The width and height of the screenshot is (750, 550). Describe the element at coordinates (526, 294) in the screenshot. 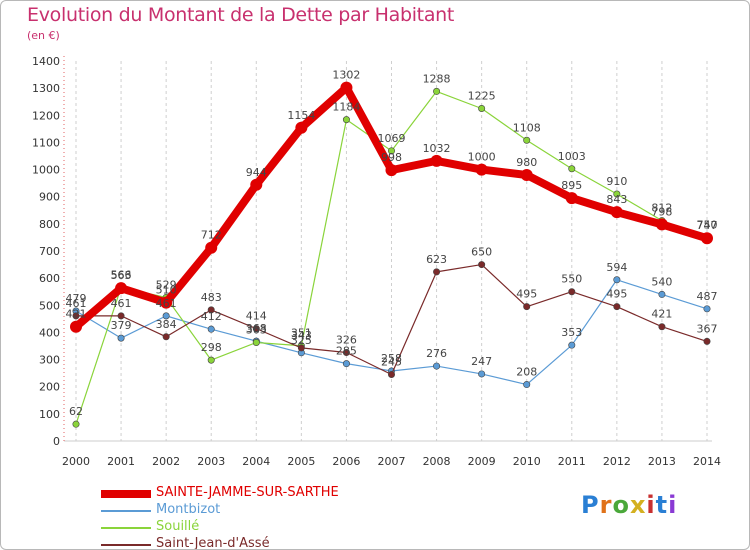

I see `data-label: 495` at that location.